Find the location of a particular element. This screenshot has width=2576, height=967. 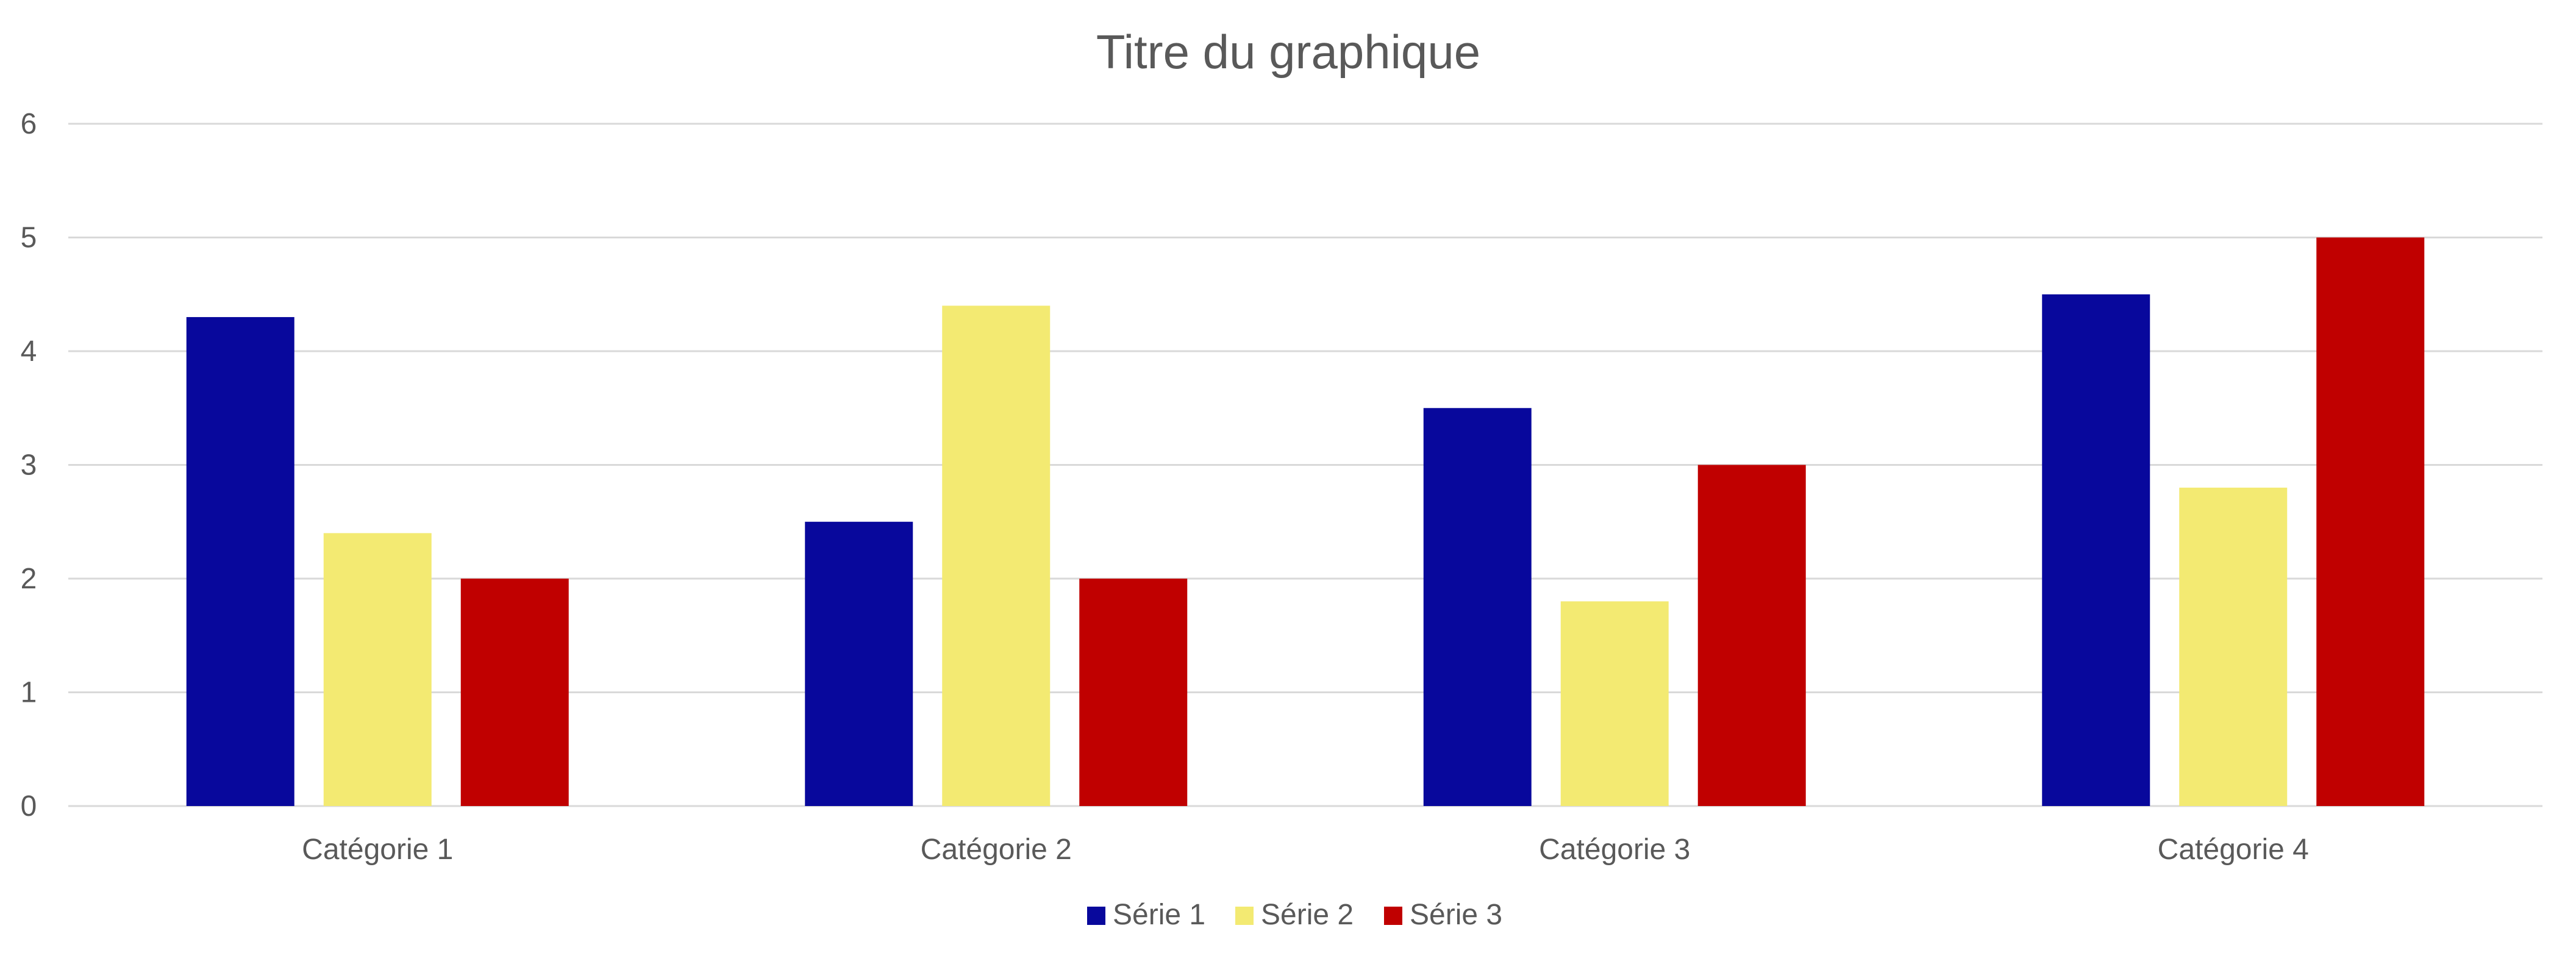

y-tick-label: 2 is located at coordinates (29, 579).